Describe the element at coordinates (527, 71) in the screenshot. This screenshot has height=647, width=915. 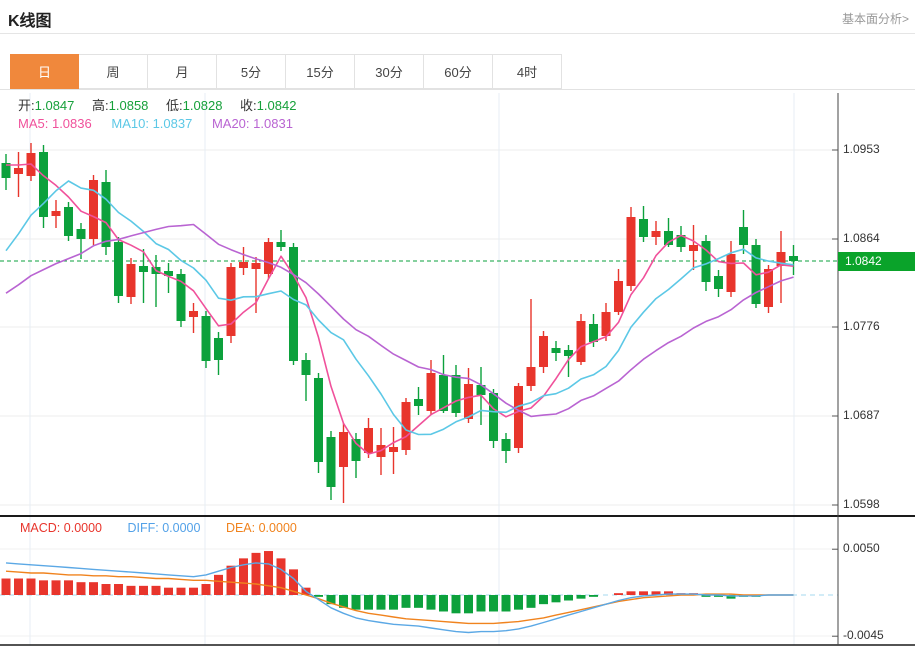
I see `tab-4hour: 4时` at that location.